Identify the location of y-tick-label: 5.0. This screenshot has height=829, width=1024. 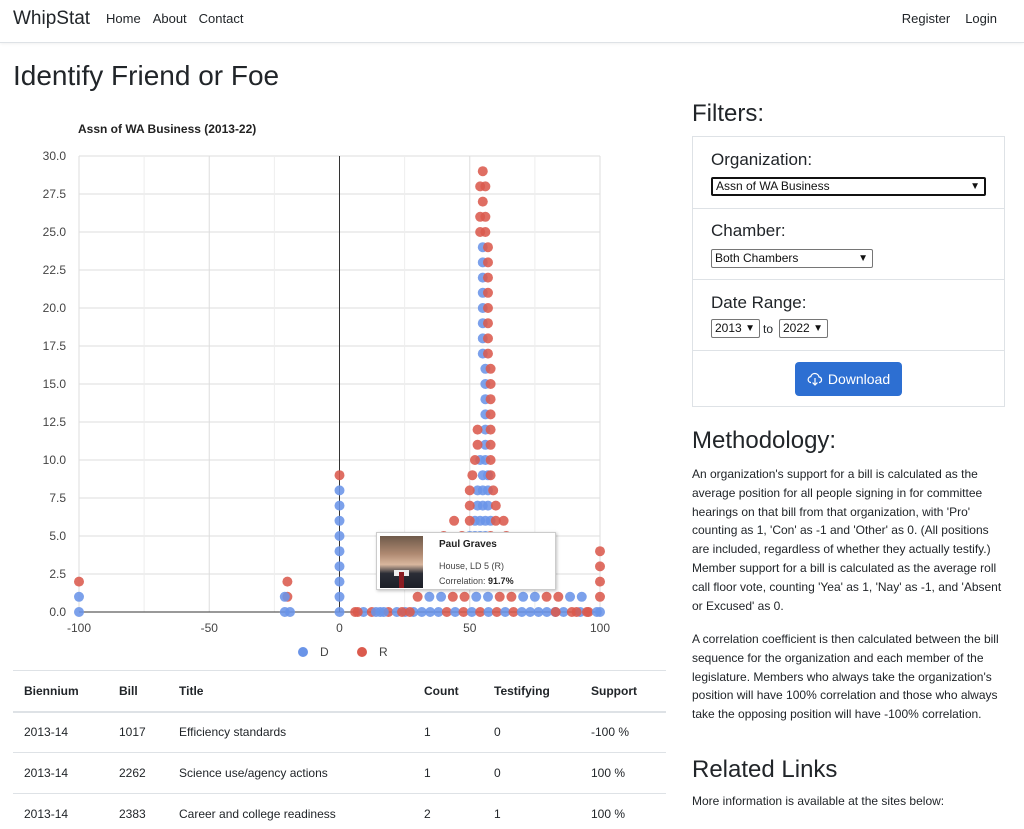
(57, 536).